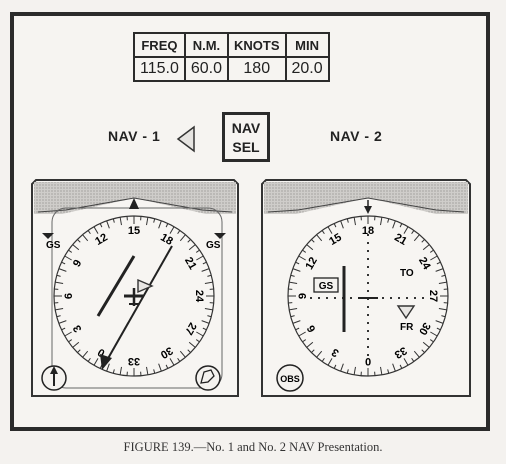 The image size is (506, 464). Describe the element at coordinates (231, 57) in the screenshot. I see `flight-data-table: FREQ N.M. KNOTS MIN 115.0 60.0 180 20.0` at that location.